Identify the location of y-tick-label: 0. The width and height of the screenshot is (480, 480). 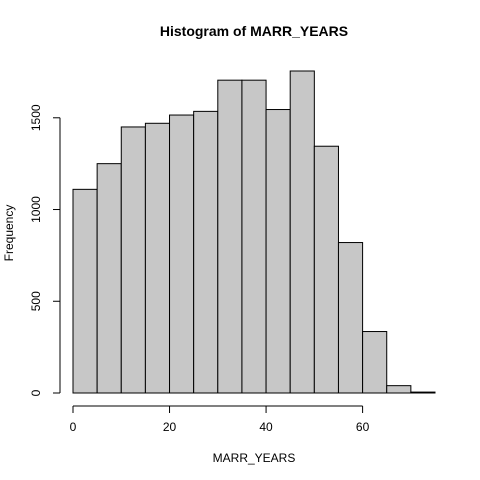
(36, 392).